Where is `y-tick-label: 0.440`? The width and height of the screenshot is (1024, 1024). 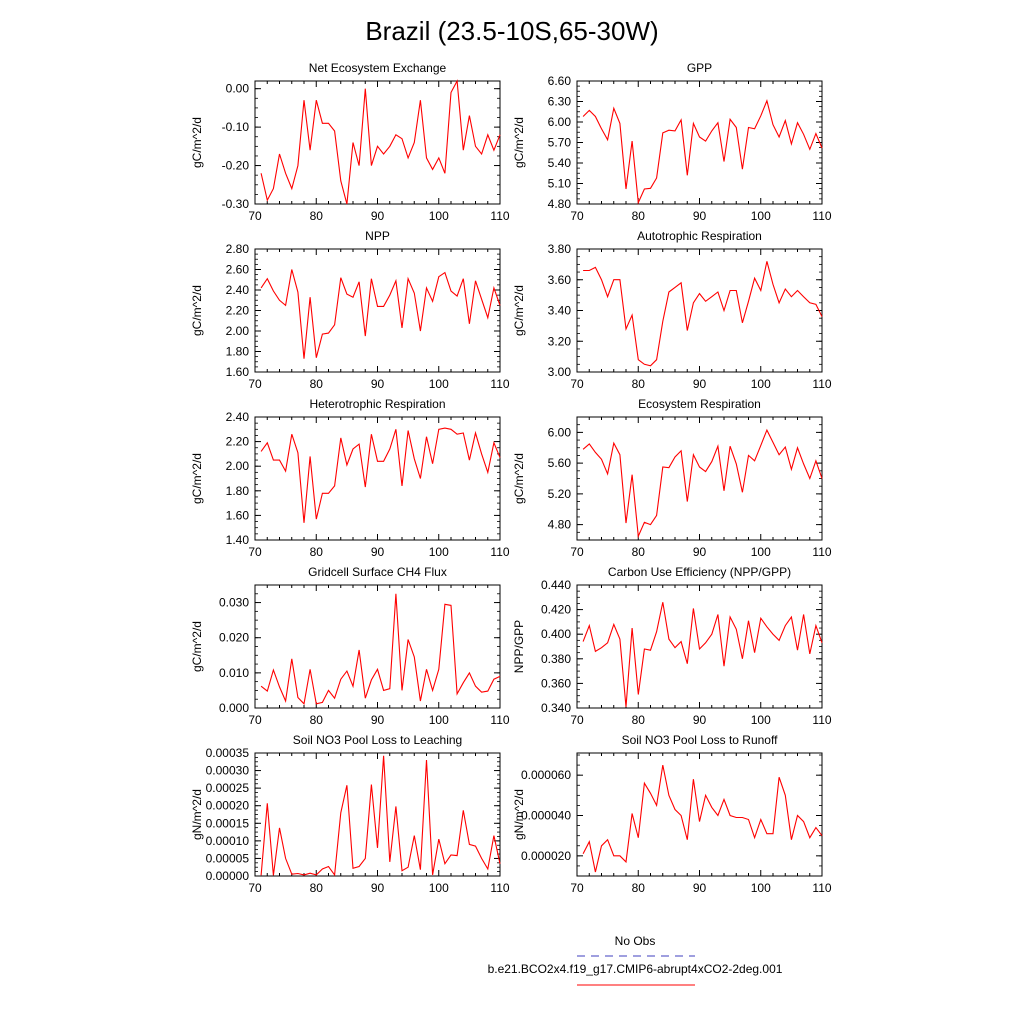
y-tick-label: 0.440 is located at coordinates (556, 585).